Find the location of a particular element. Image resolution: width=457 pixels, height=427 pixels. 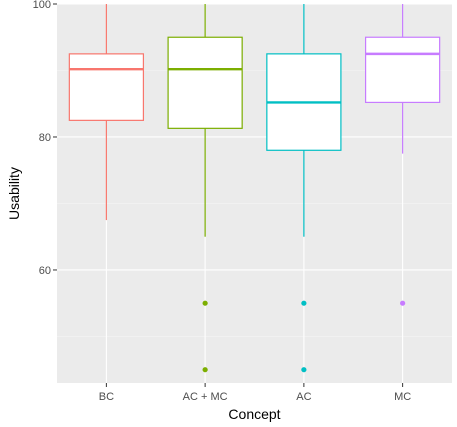

y-tick-label: 80 is located at coordinates (45, 138).